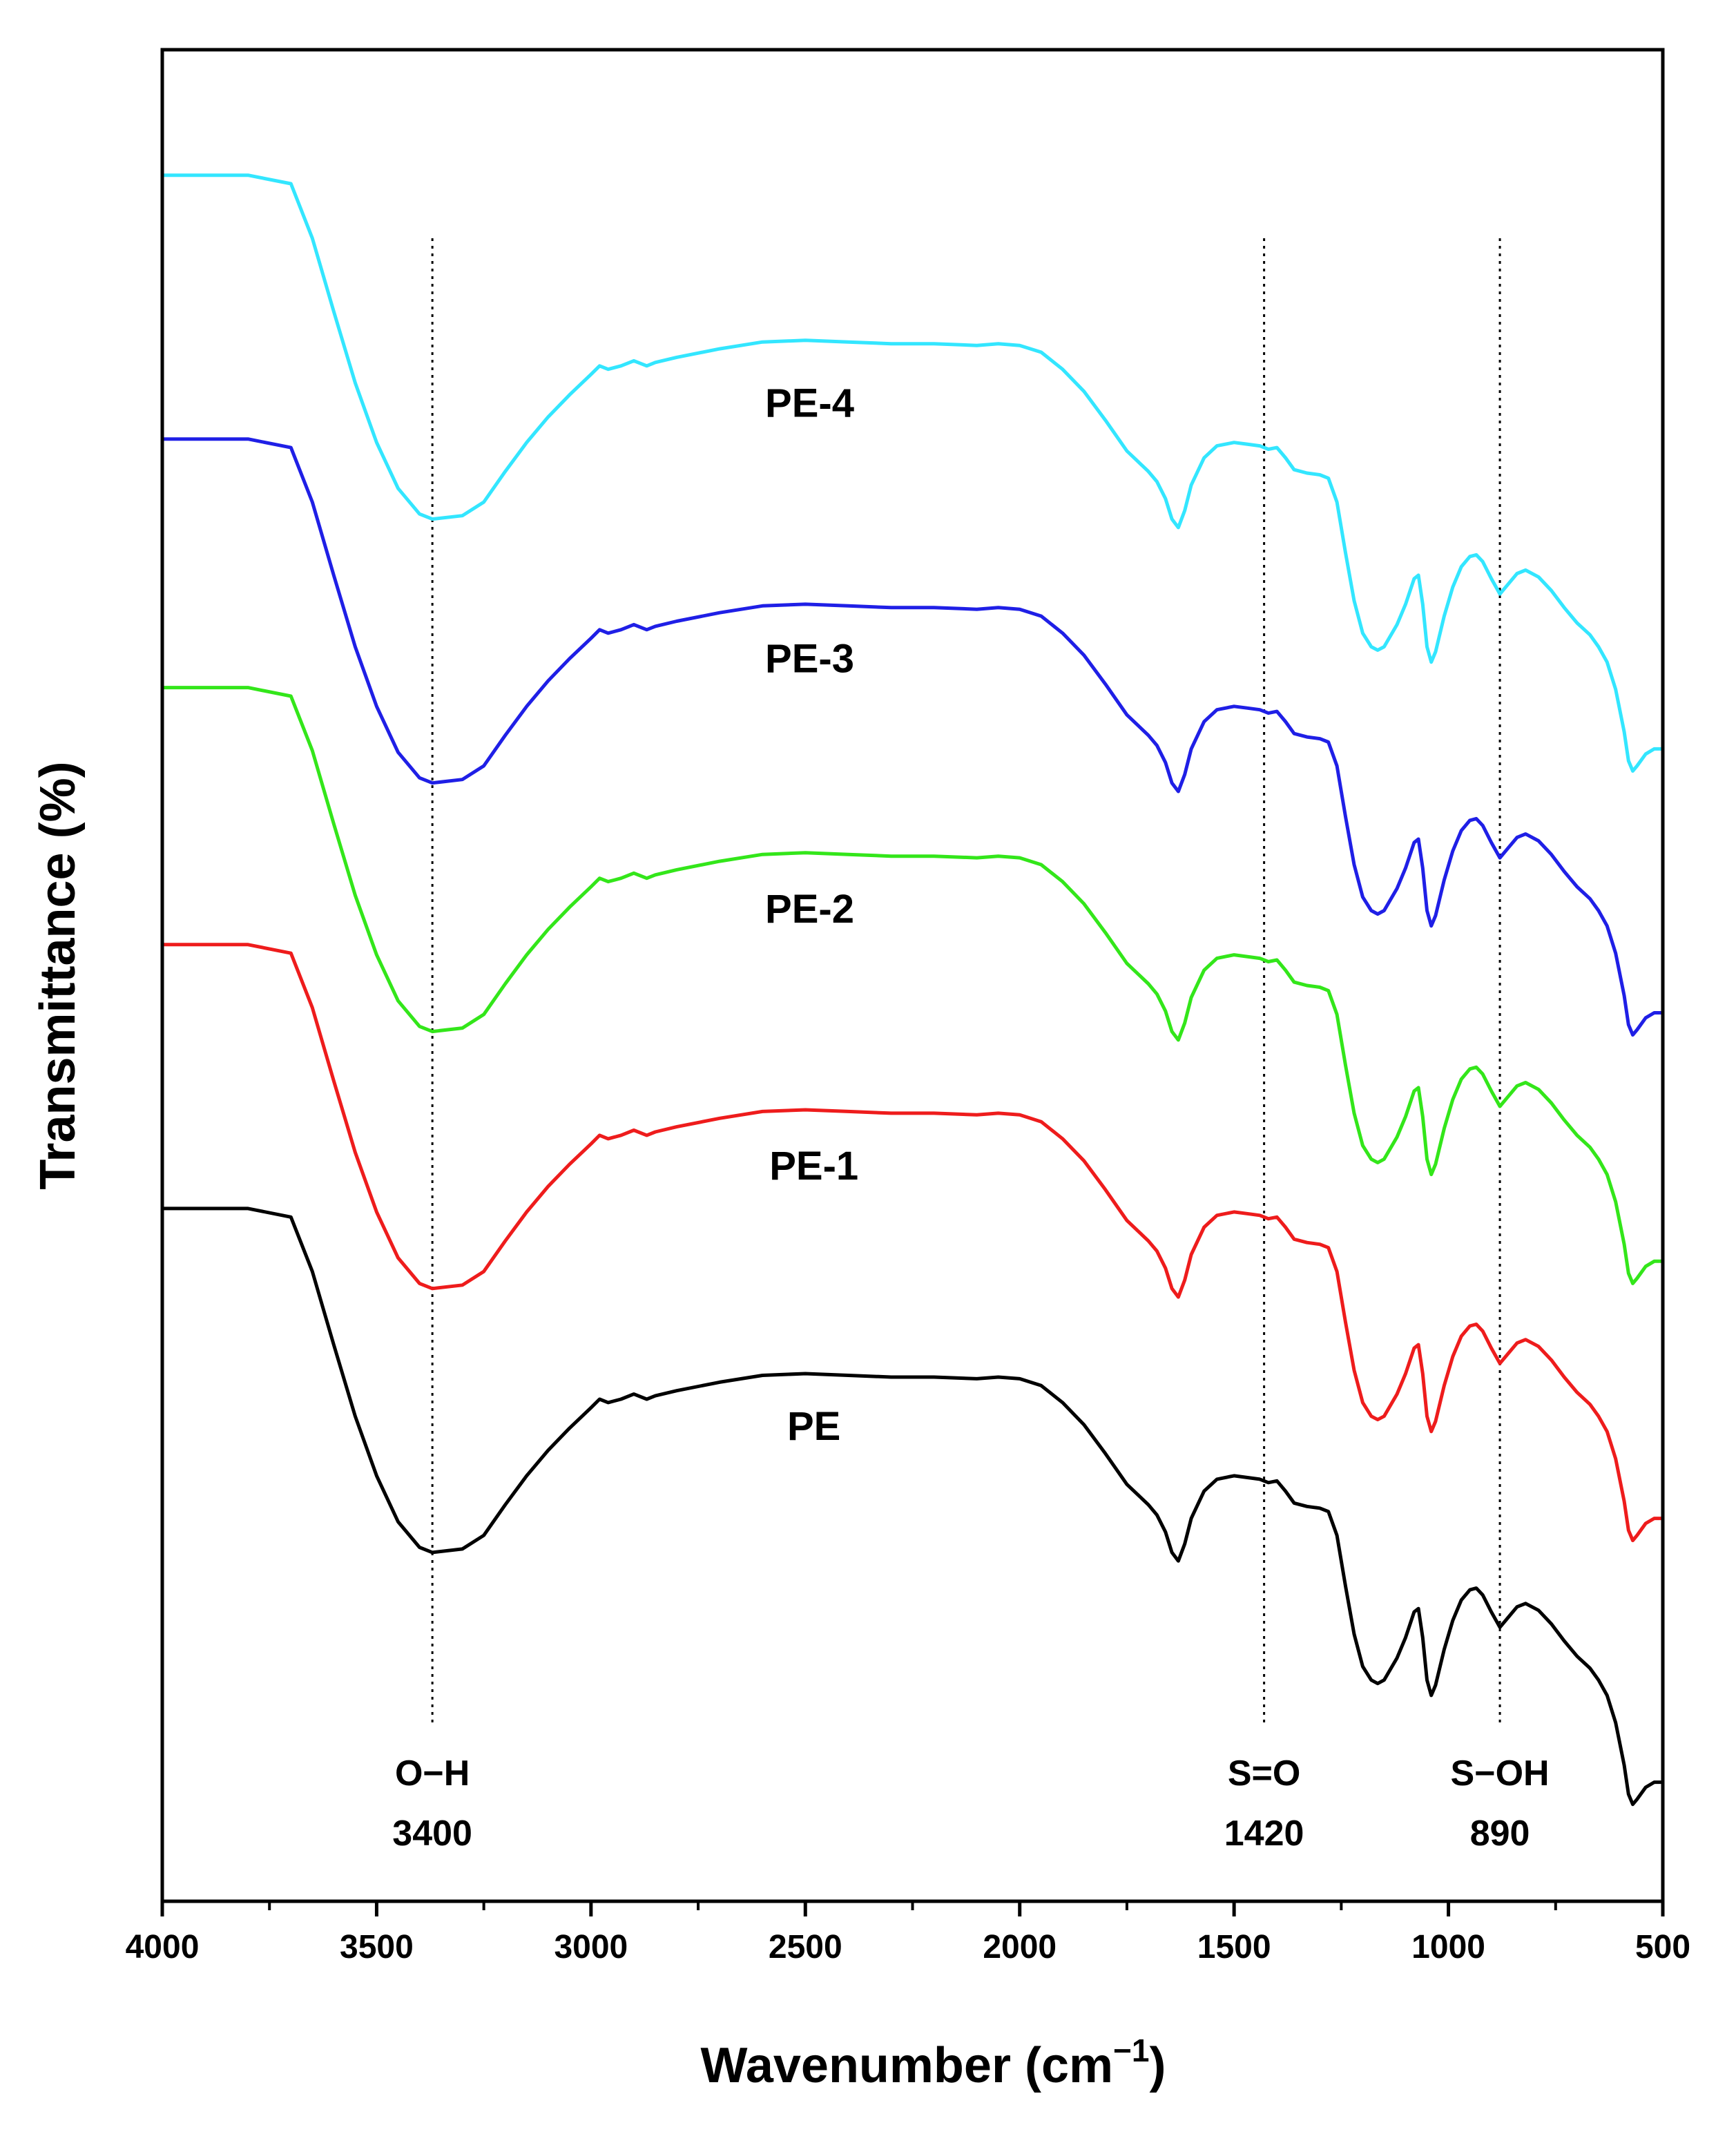 The image size is (1736, 2134). Describe the element at coordinates (813, 1427) in the screenshot. I see `series-label-pe: PE` at that location.